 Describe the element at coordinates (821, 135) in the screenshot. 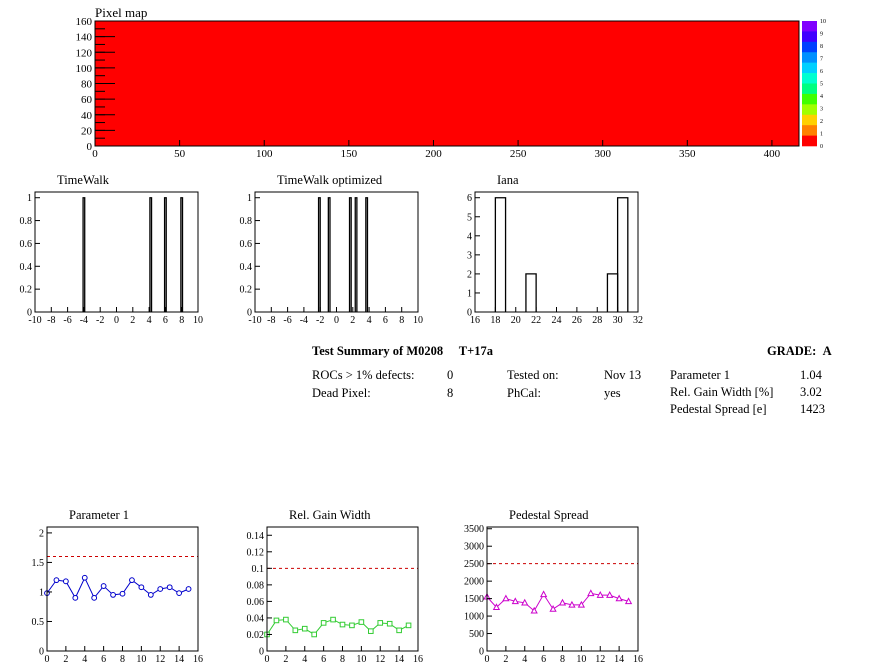

I see `palette-label: 1` at that location.